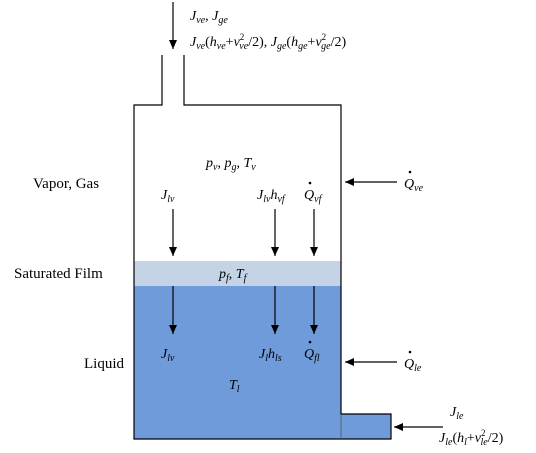 The width and height of the screenshot is (536, 453). What do you see at coordinates (104, 364) in the screenshot?
I see `liquid-label: Liquid` at bounding box center [104, 364].